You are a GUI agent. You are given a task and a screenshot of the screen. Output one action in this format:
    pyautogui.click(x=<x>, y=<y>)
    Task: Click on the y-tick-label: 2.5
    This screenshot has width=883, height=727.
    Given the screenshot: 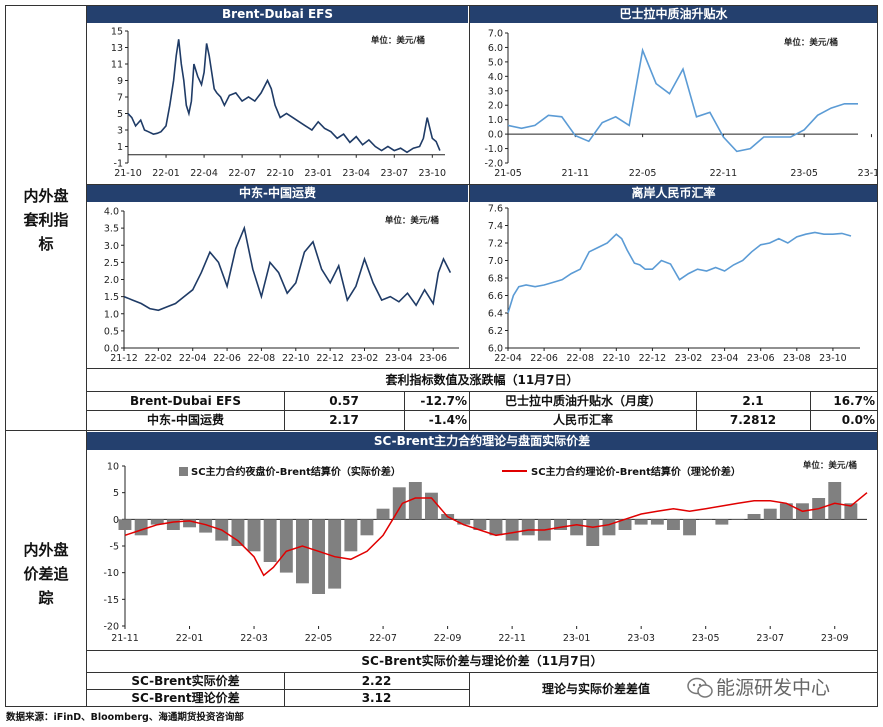 What is the action you would take?
    pyautogui.click(x=111, y=263)
    